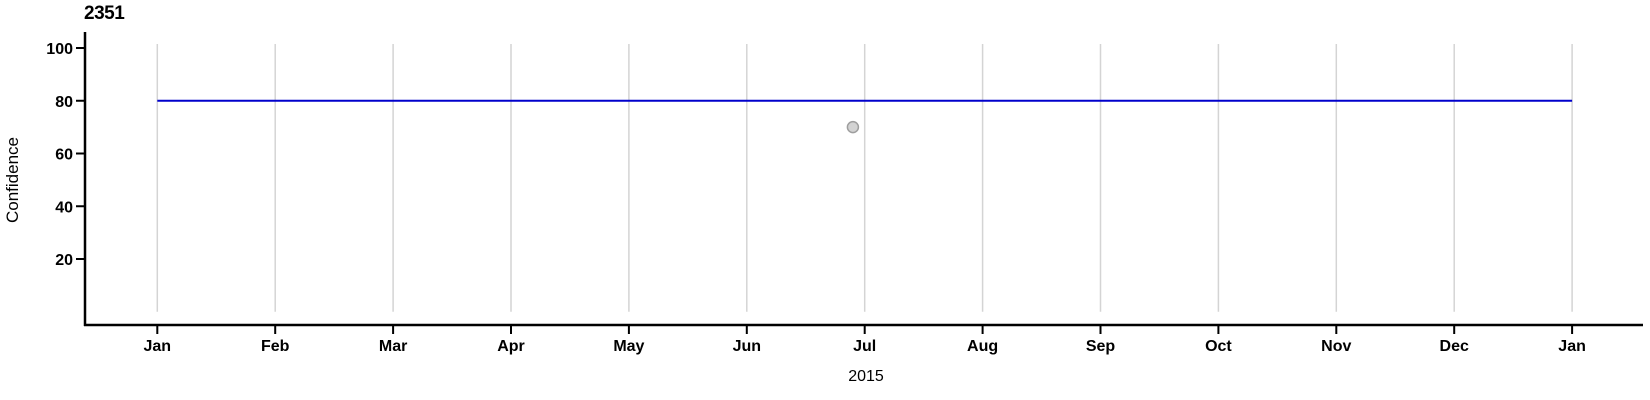 The width and height of the screenshot is (1650, 400). What do you see at coordinates (1454, 346) in the screenshot?
I see `x-tick-label: Dec` at bounding box center [1454, 346].